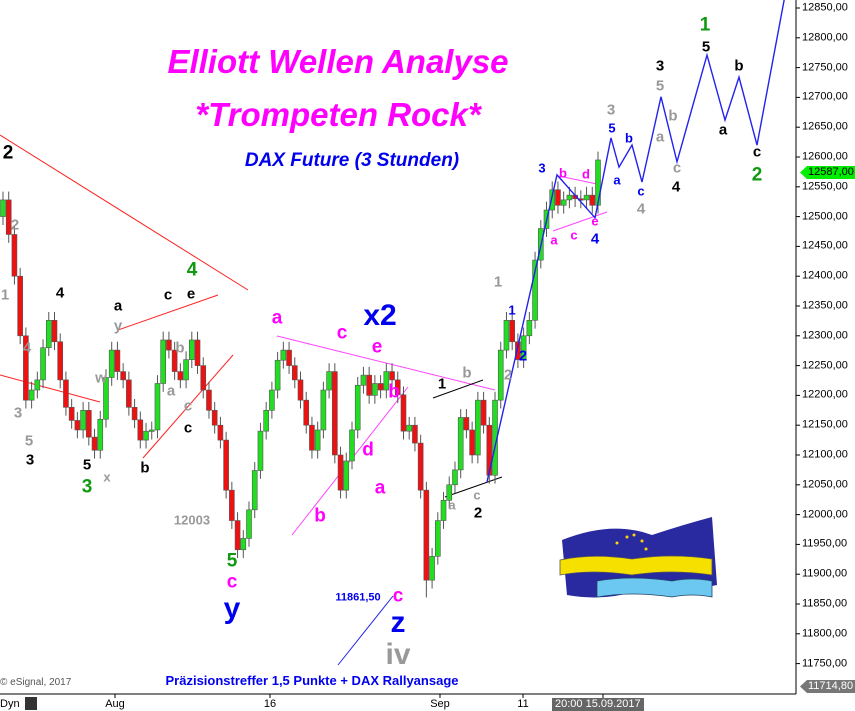  What do you see at coordinates (825, 424) in the screenshot?
I see `y-tick-label: 12150,00` at bounding box center [825, 424].